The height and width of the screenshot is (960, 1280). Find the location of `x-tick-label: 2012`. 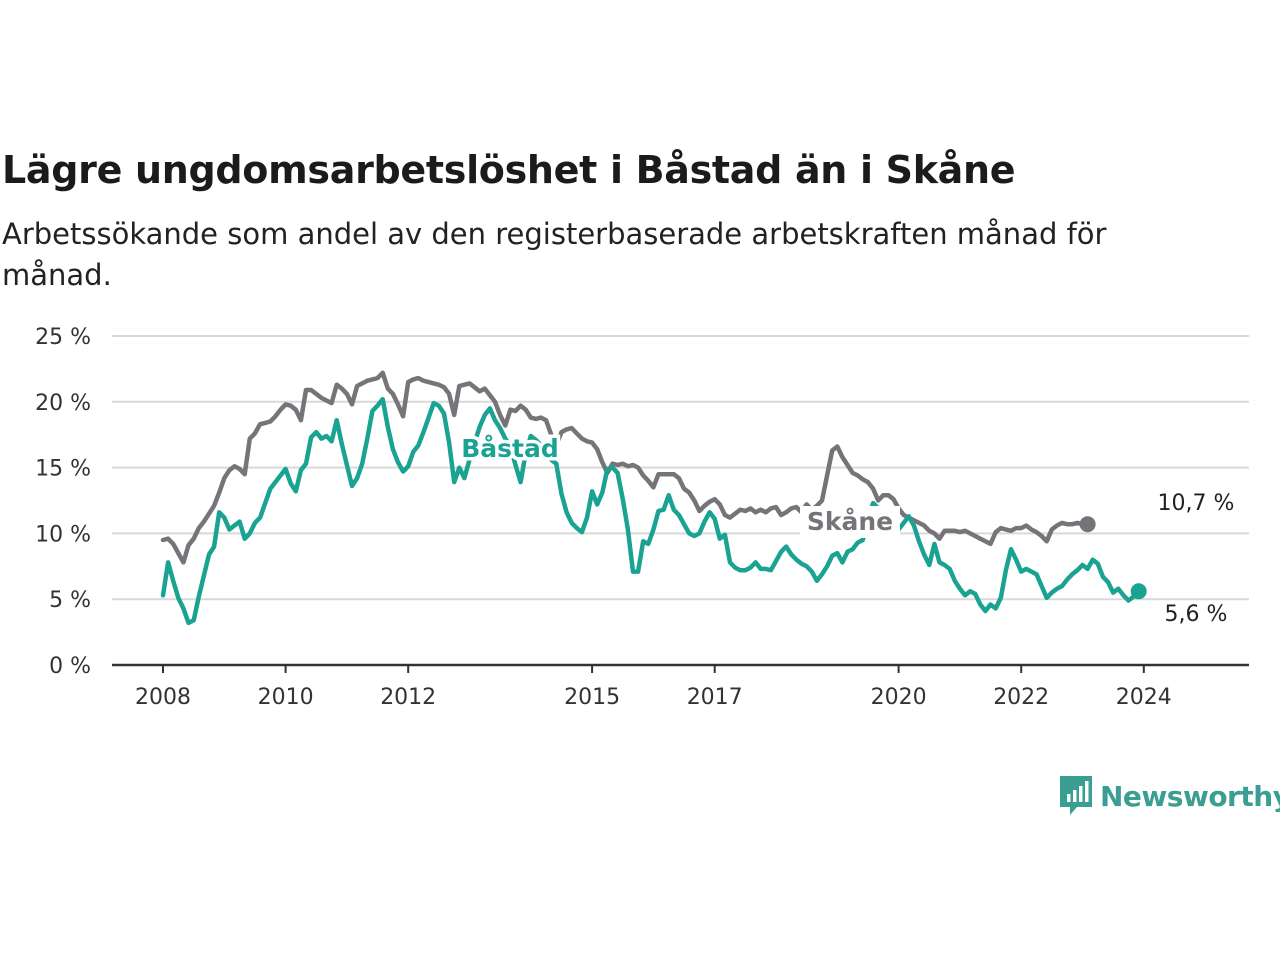

x-tick-label: 2012 is located at coordinates (408, 697).